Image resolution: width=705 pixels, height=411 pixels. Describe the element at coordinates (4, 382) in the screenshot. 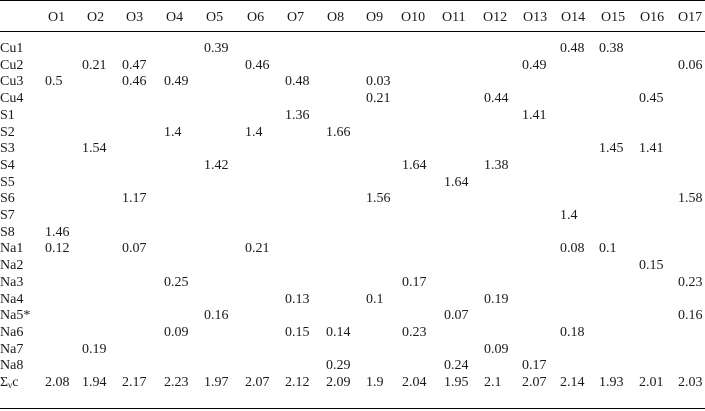

I see `sum-symbol: Σ` at that location.